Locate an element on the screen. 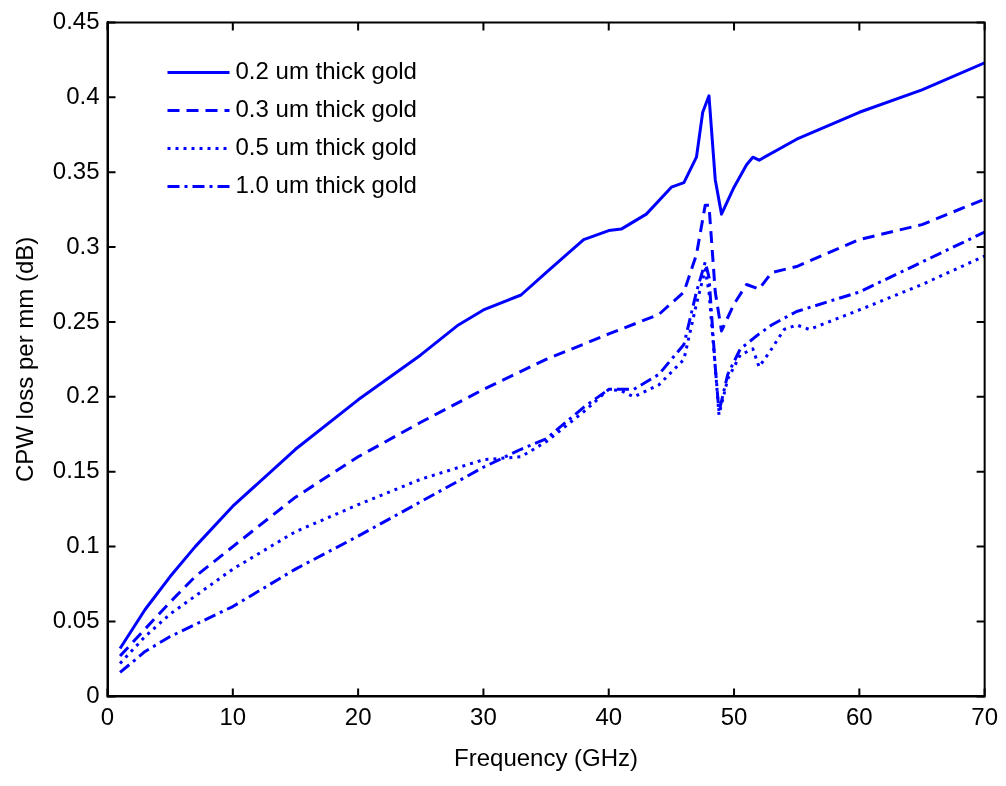  y-tick-label: 0.15 is located at coordinates (76, 470).